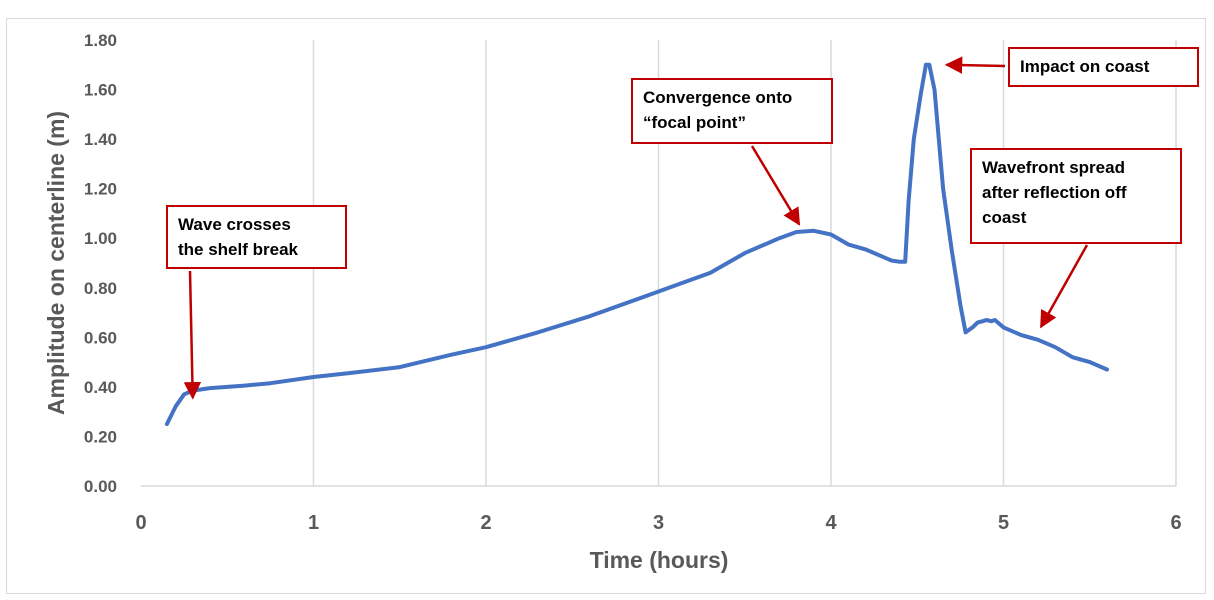  I want to click on y-tick-label: 0.60, so click(100, 337).